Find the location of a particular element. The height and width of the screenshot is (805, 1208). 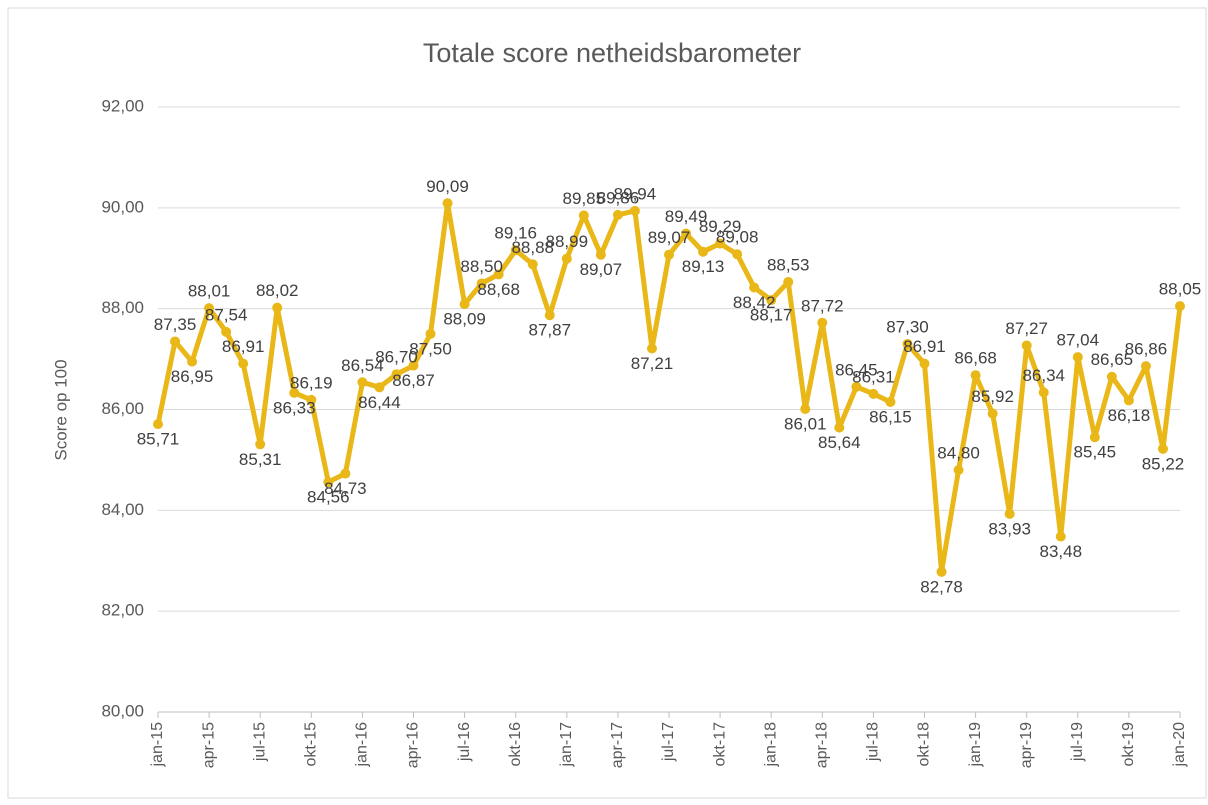

data-label: 86,18 is located at coordinates (1129, 415).